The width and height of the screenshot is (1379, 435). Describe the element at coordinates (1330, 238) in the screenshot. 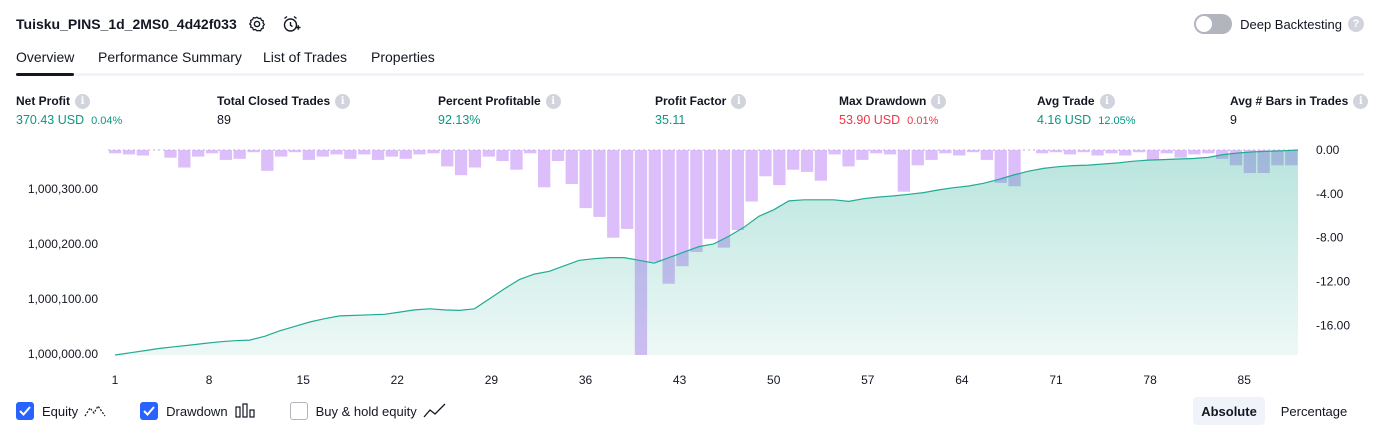

I see `right-tick-label: -8.00` at that location.